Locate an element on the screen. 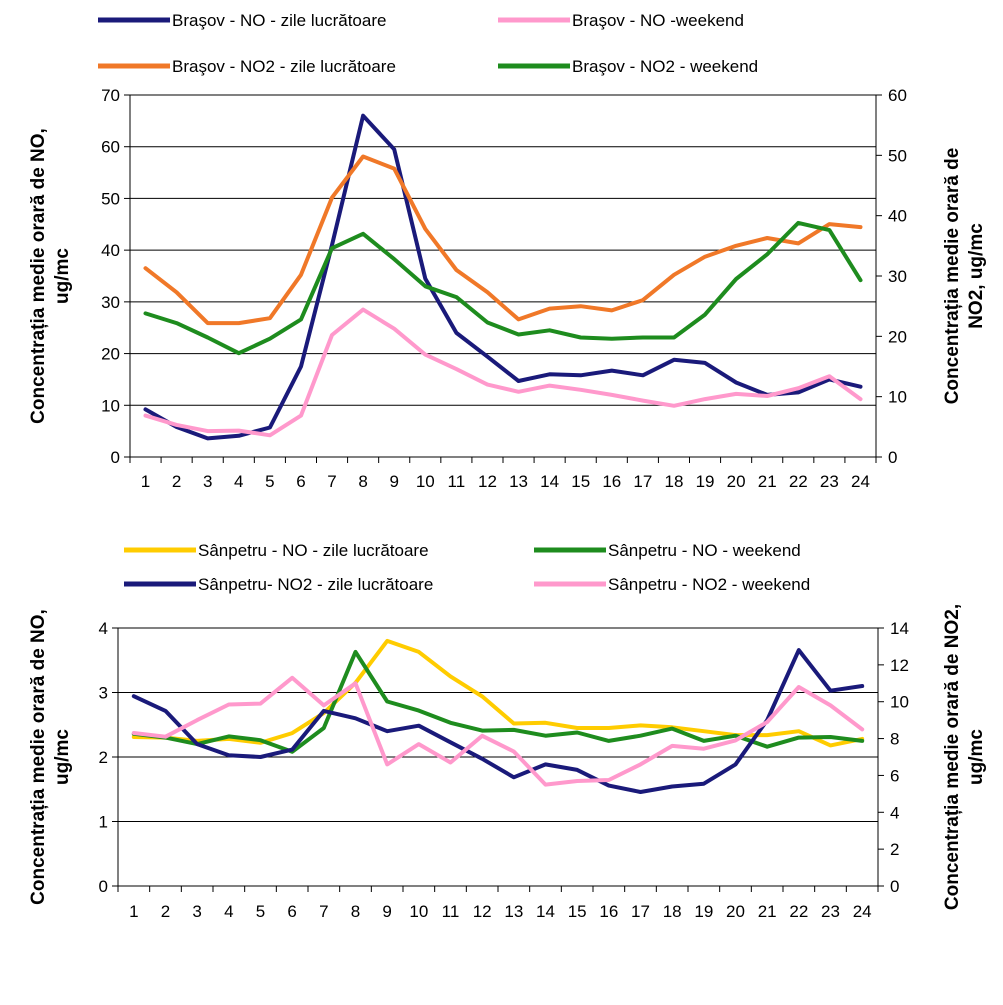 The image size is (1003, 1005). legend-label: Sânpetru - NO - weekend is located at coordinates (704, 550).